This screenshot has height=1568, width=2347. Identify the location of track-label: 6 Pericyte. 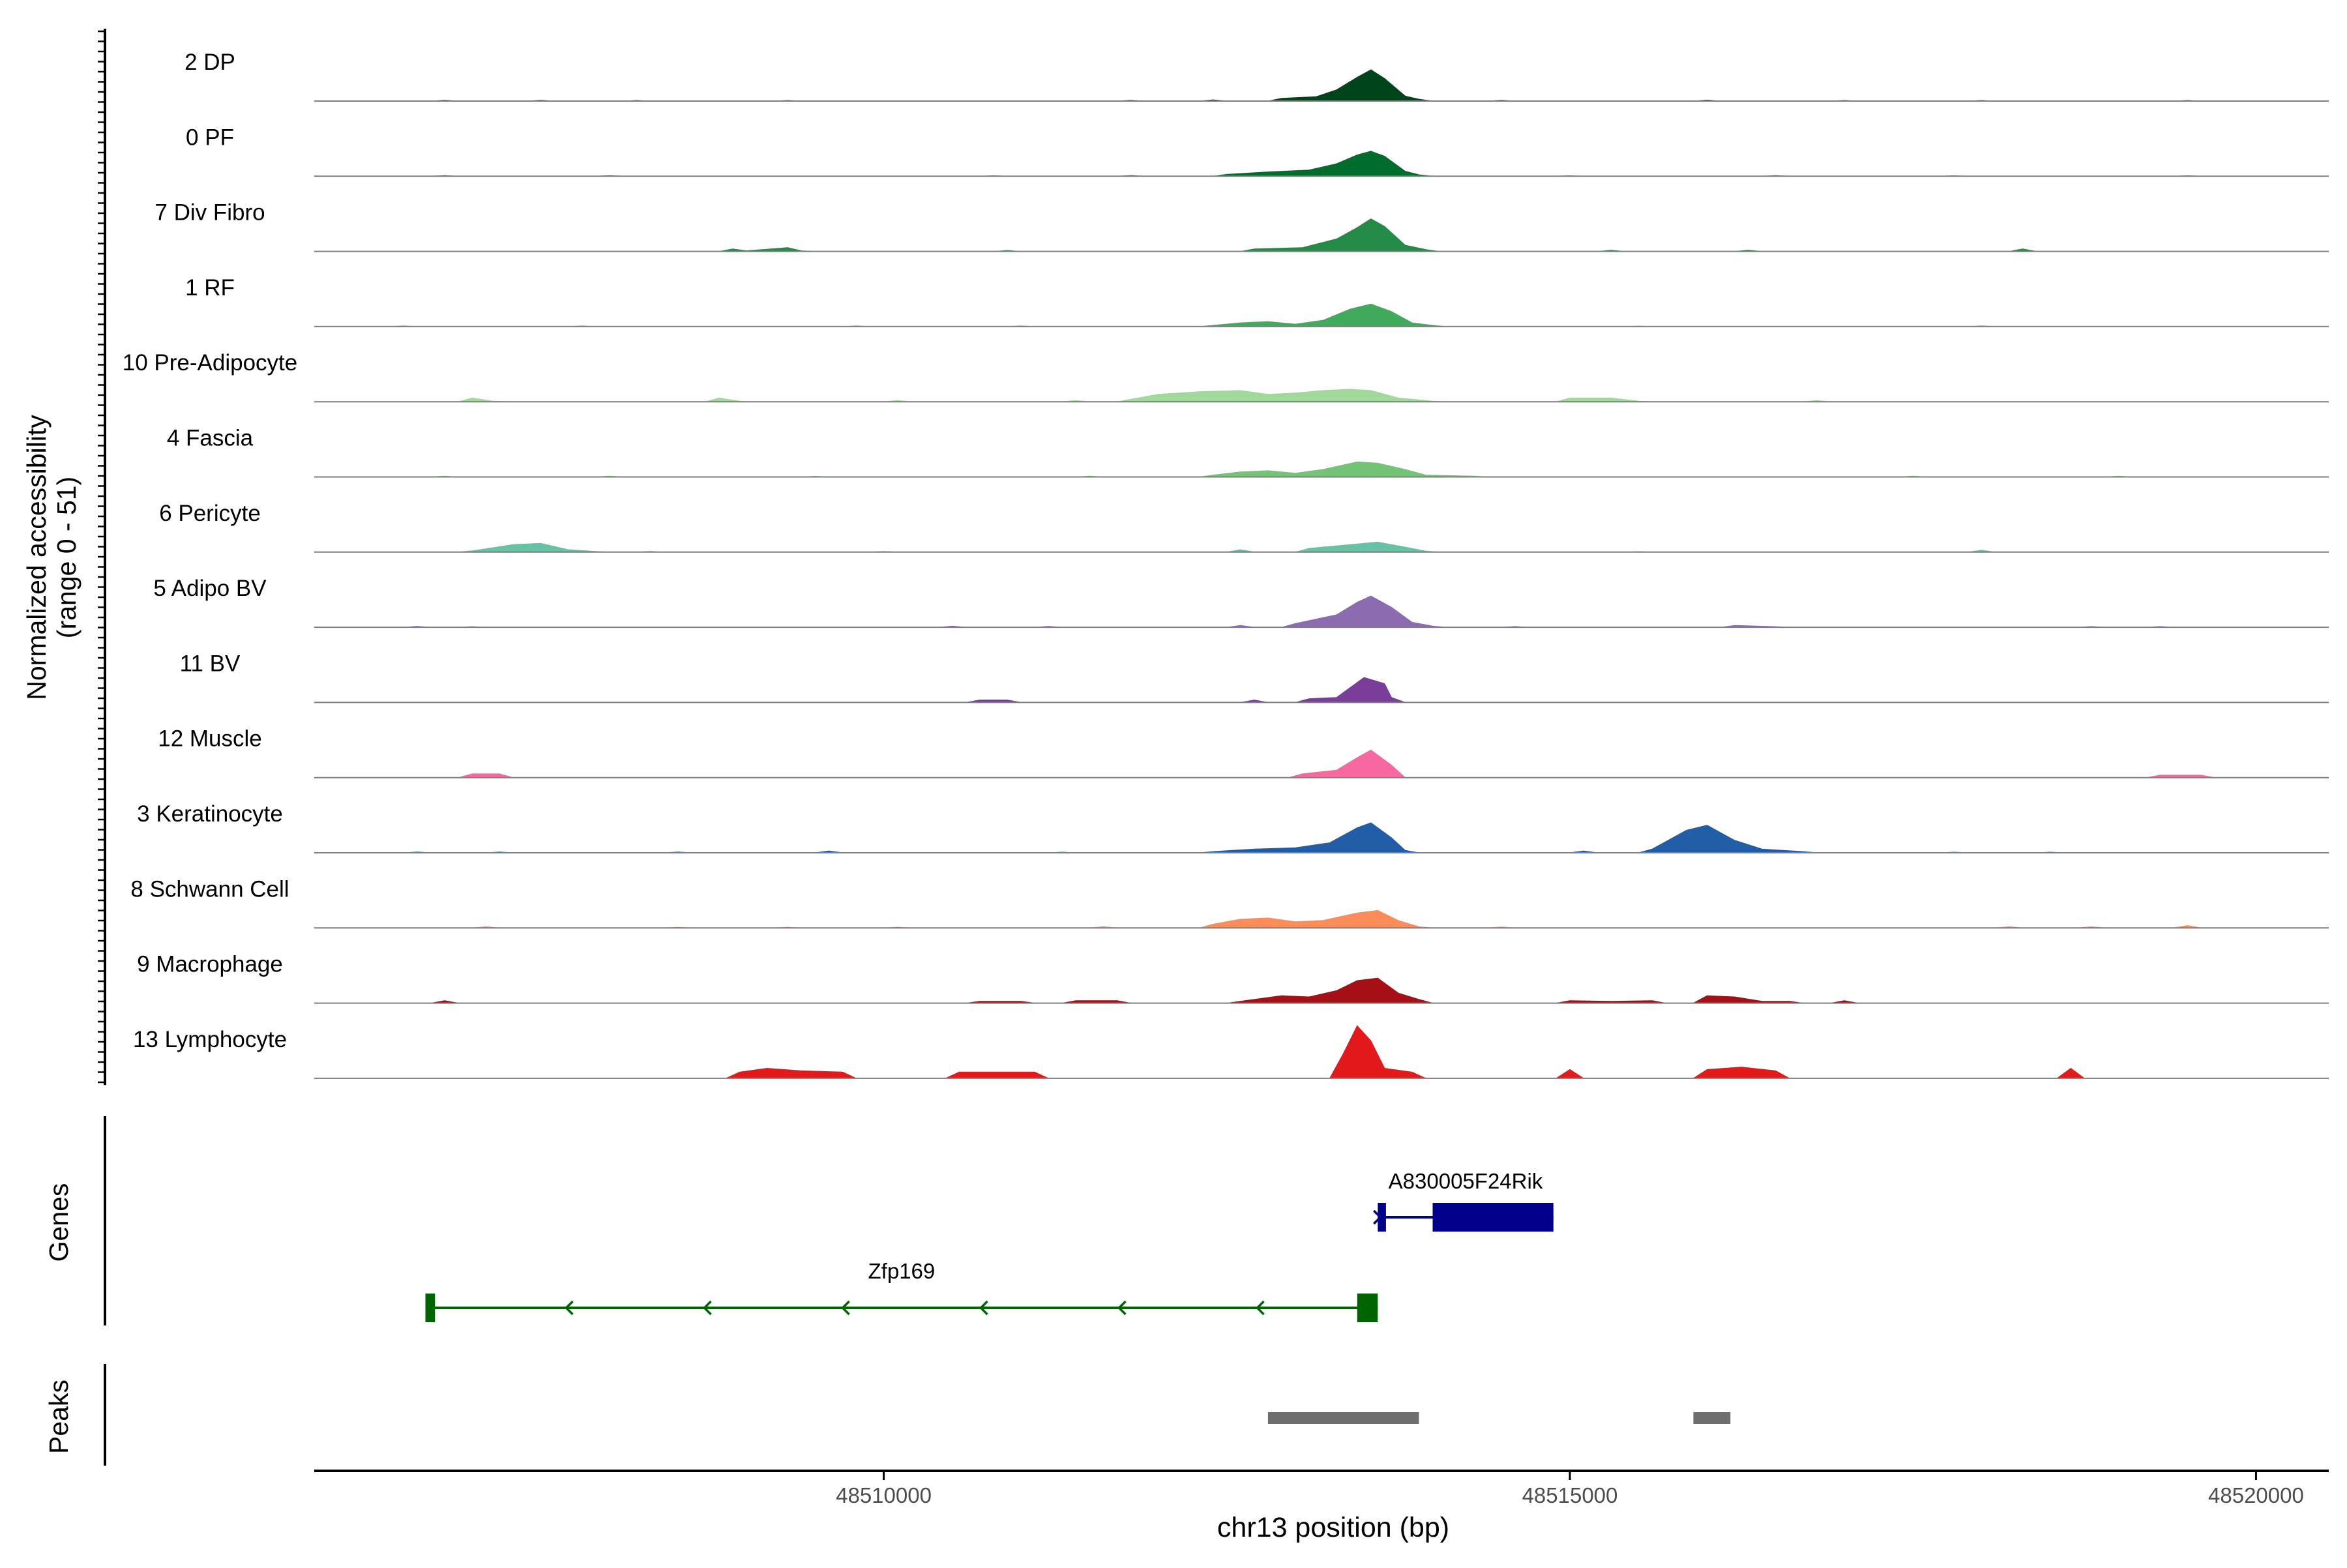
(210, 514).